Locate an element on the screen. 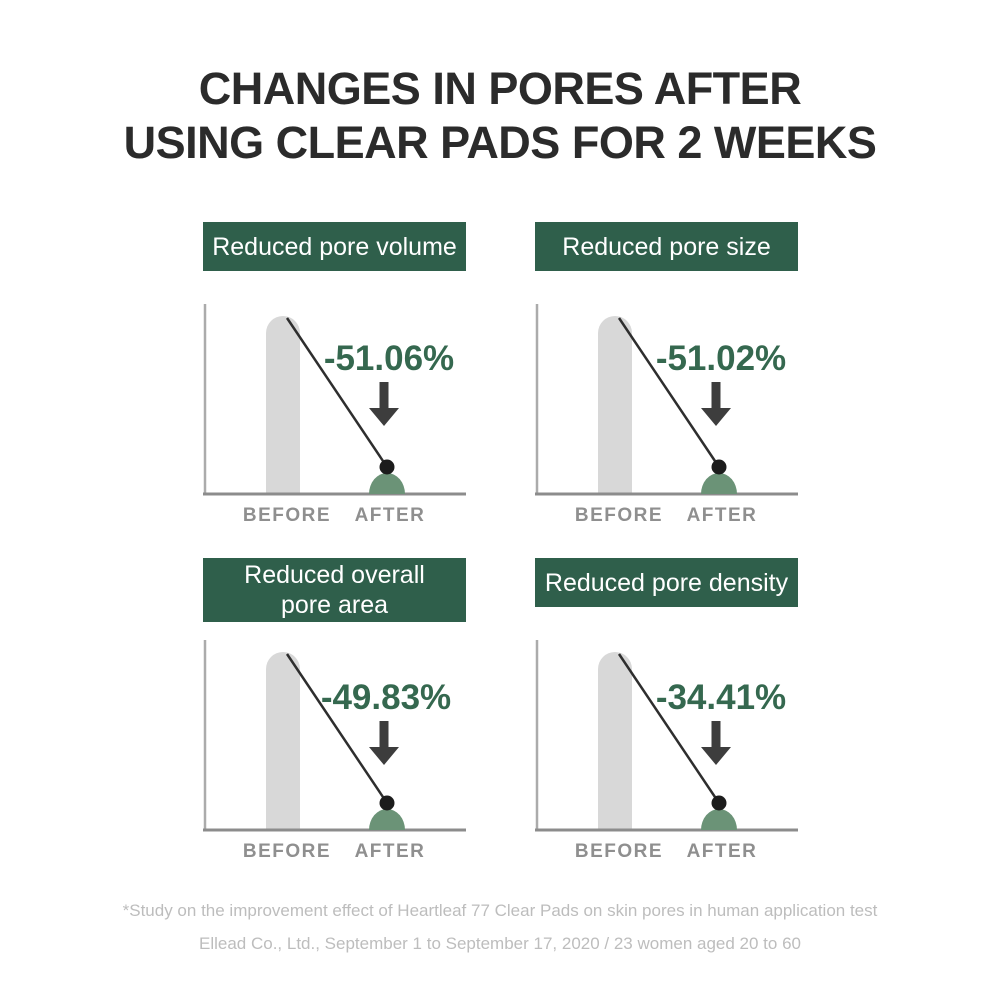 The width and height of the screenshot is (1000, 1000). panel-header-label: Reduced pore density is located at coordinates (666, 582).